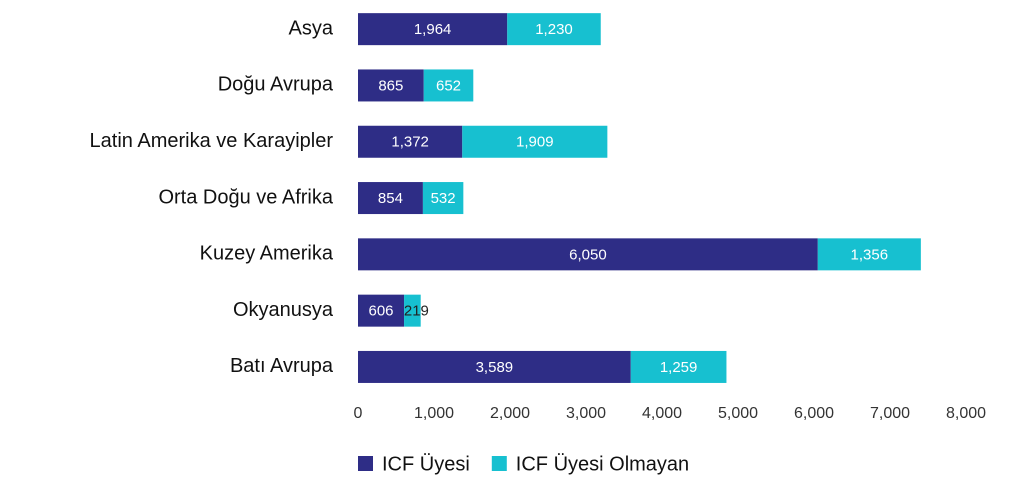 Image resolution: width=1014 pixels, height=487 pixels. I want to click on value-label: 854, so click(390, 198).